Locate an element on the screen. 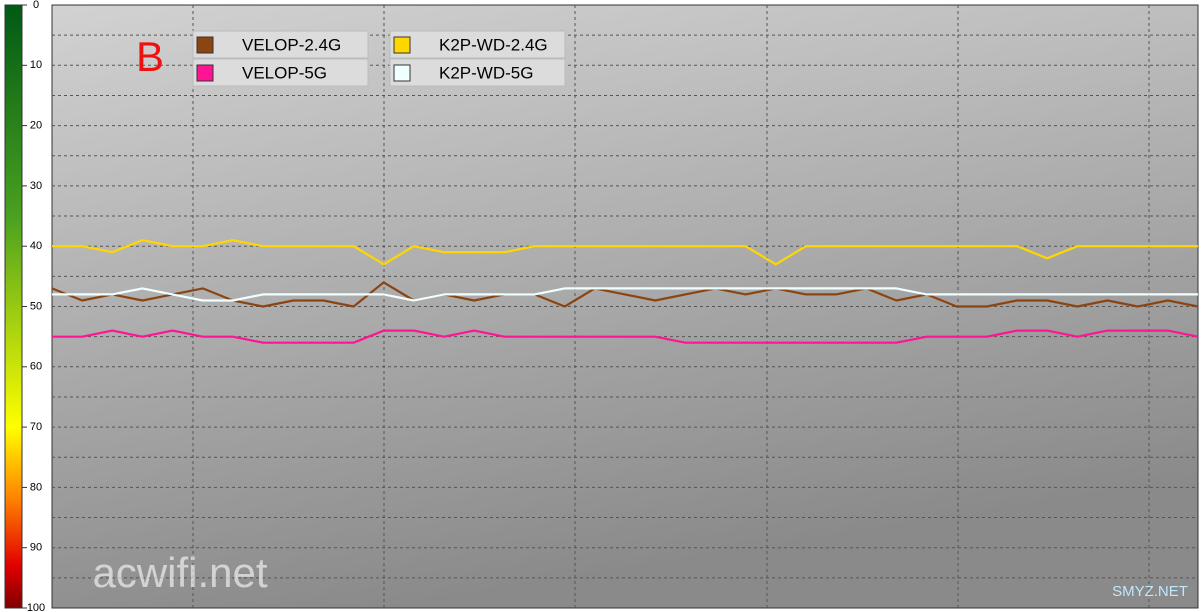  y-tick-label: 70 is located at coordinates (36, 427).